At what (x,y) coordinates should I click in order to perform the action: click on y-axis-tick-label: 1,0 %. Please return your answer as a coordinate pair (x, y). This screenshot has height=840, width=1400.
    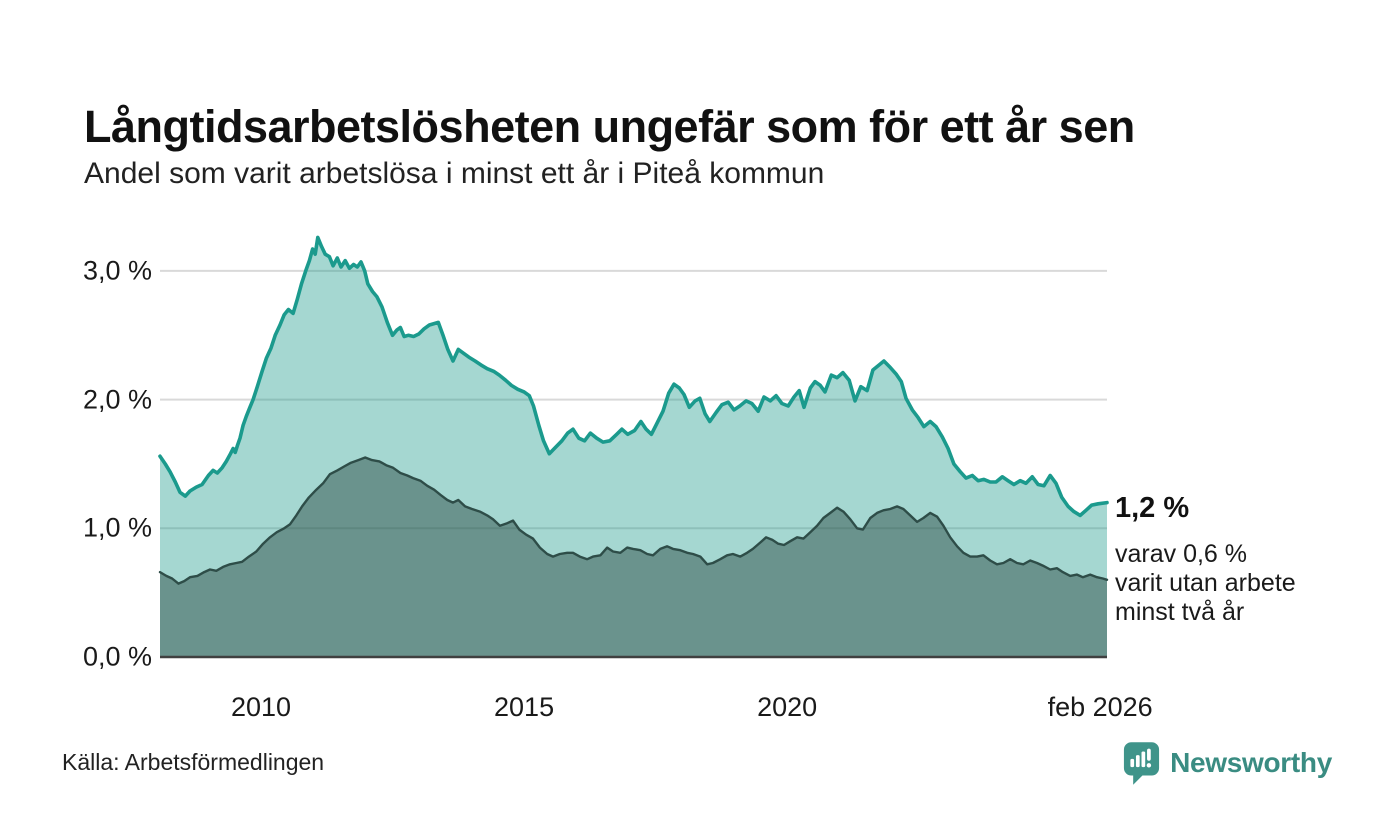
    Looking at the image, I should click on (117, 527).